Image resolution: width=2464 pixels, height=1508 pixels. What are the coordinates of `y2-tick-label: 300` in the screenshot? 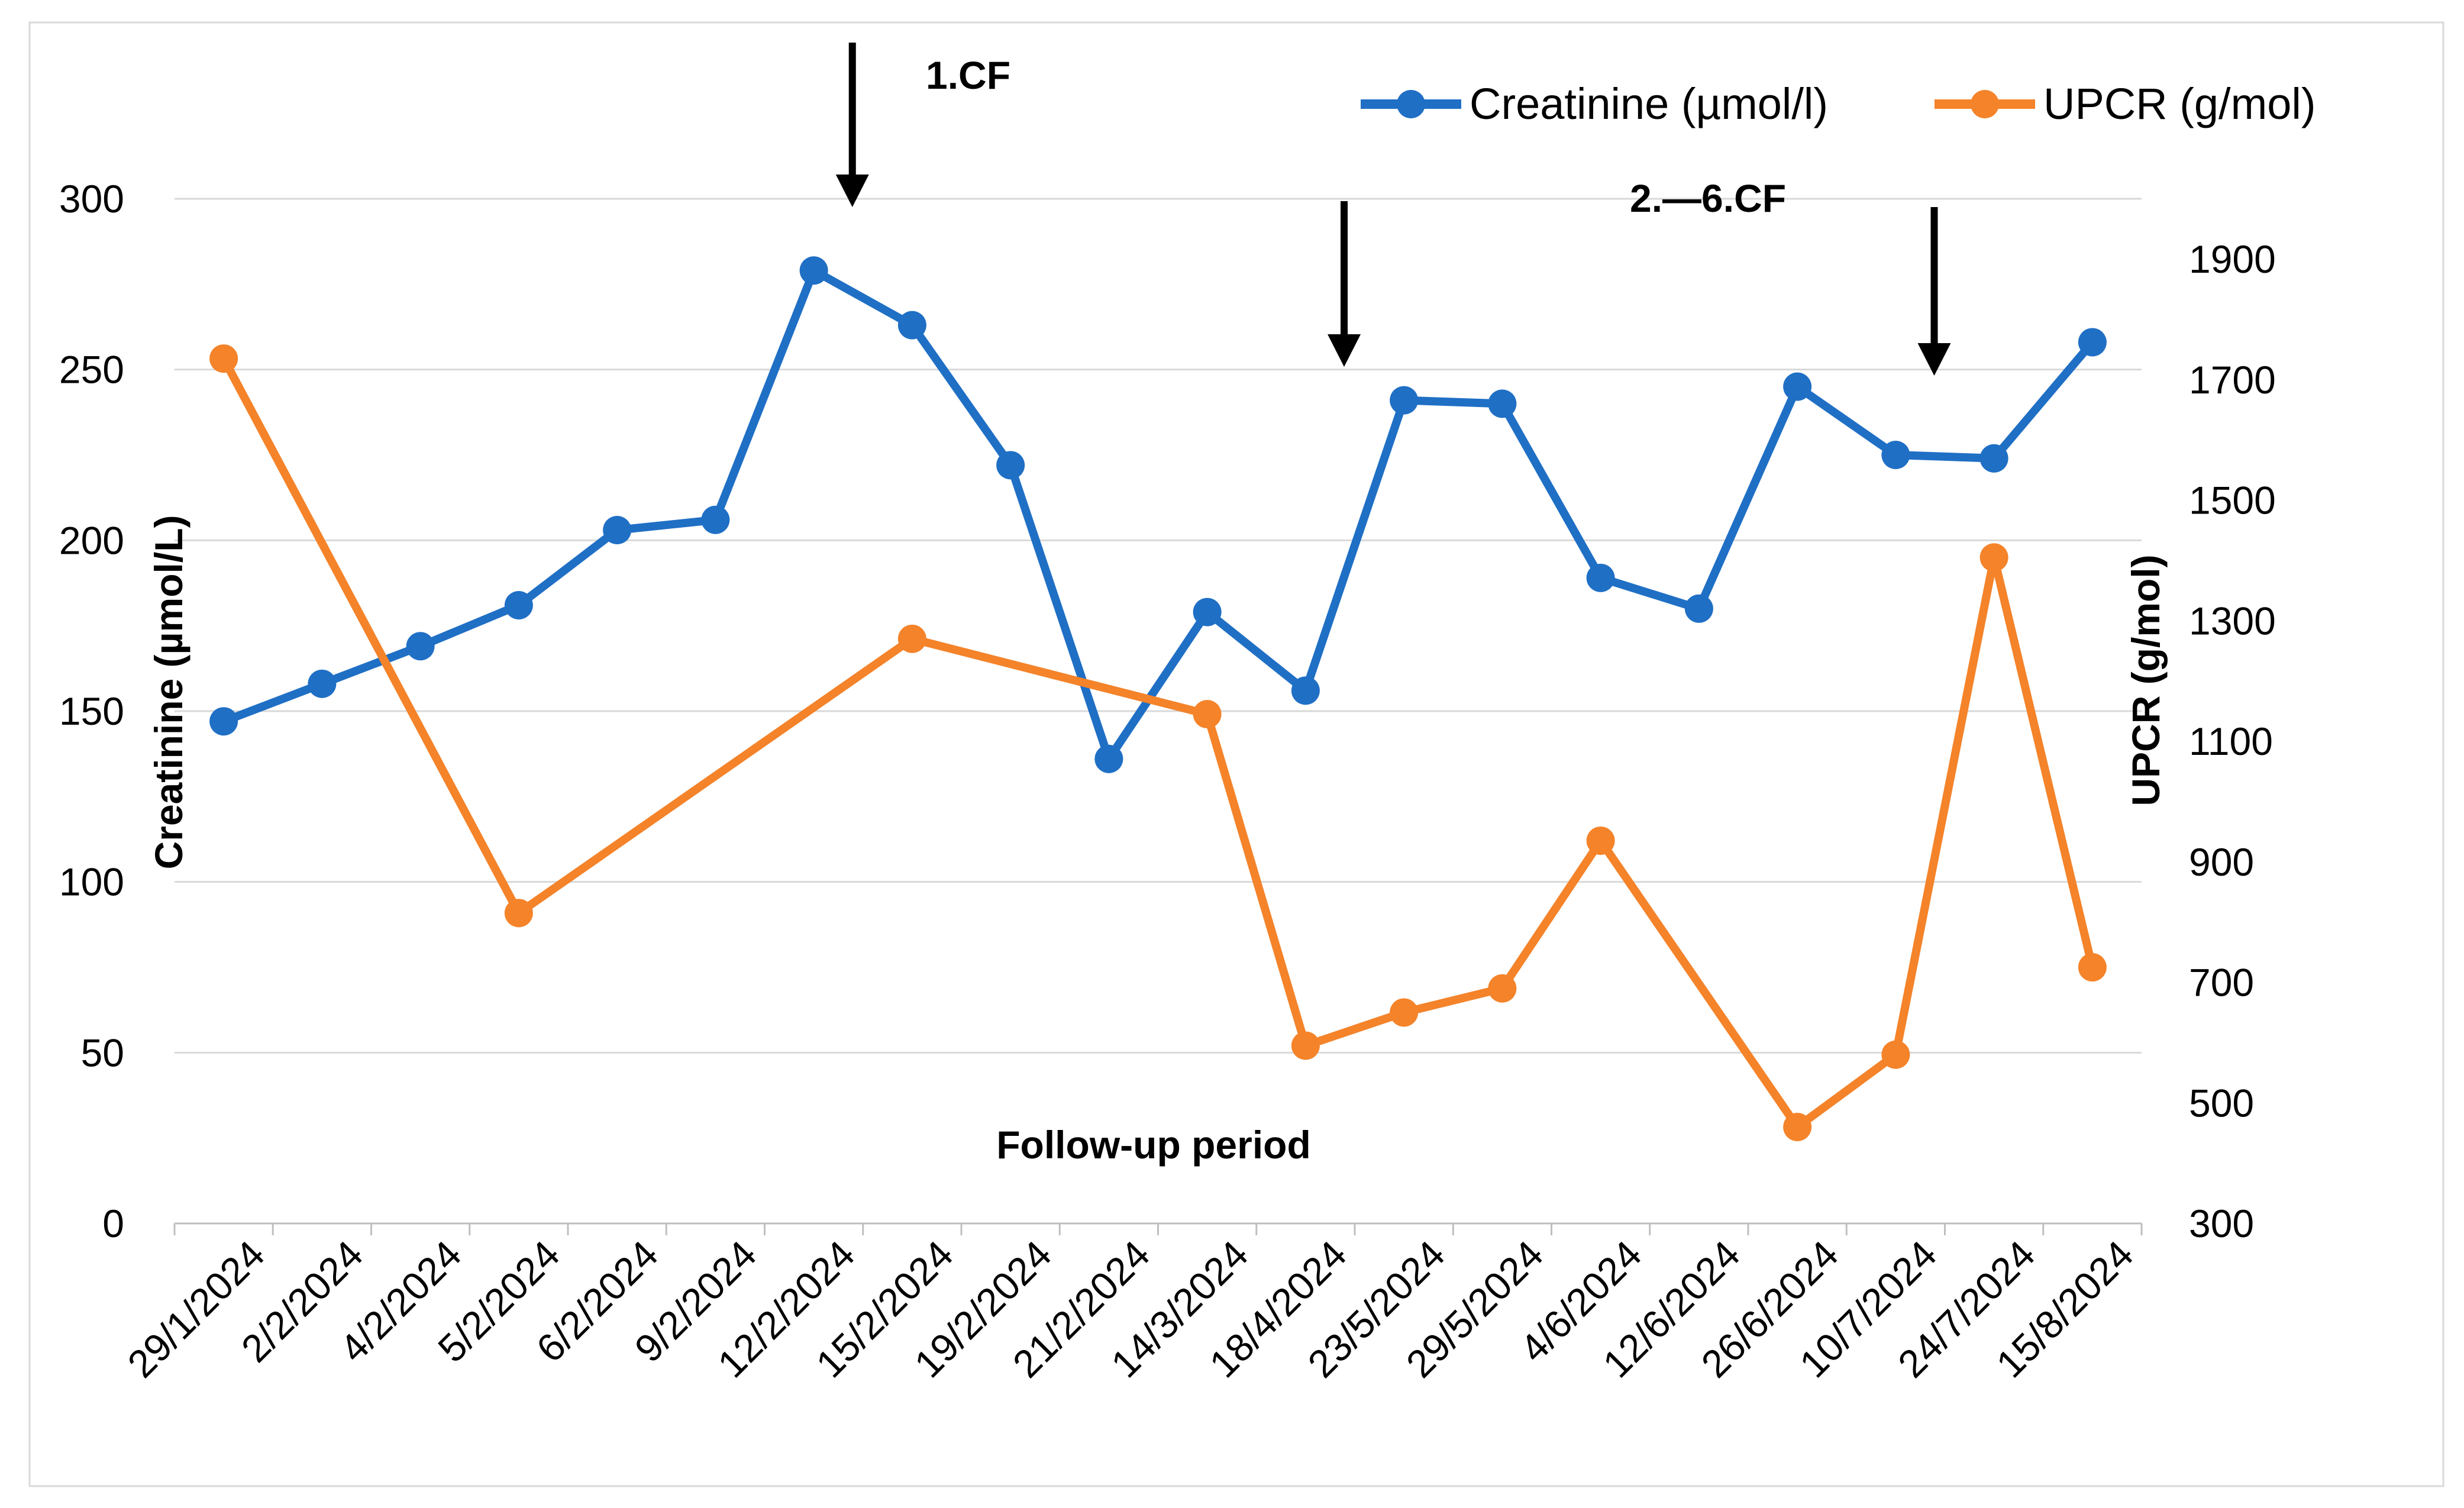 It's located at (2221, 1223).